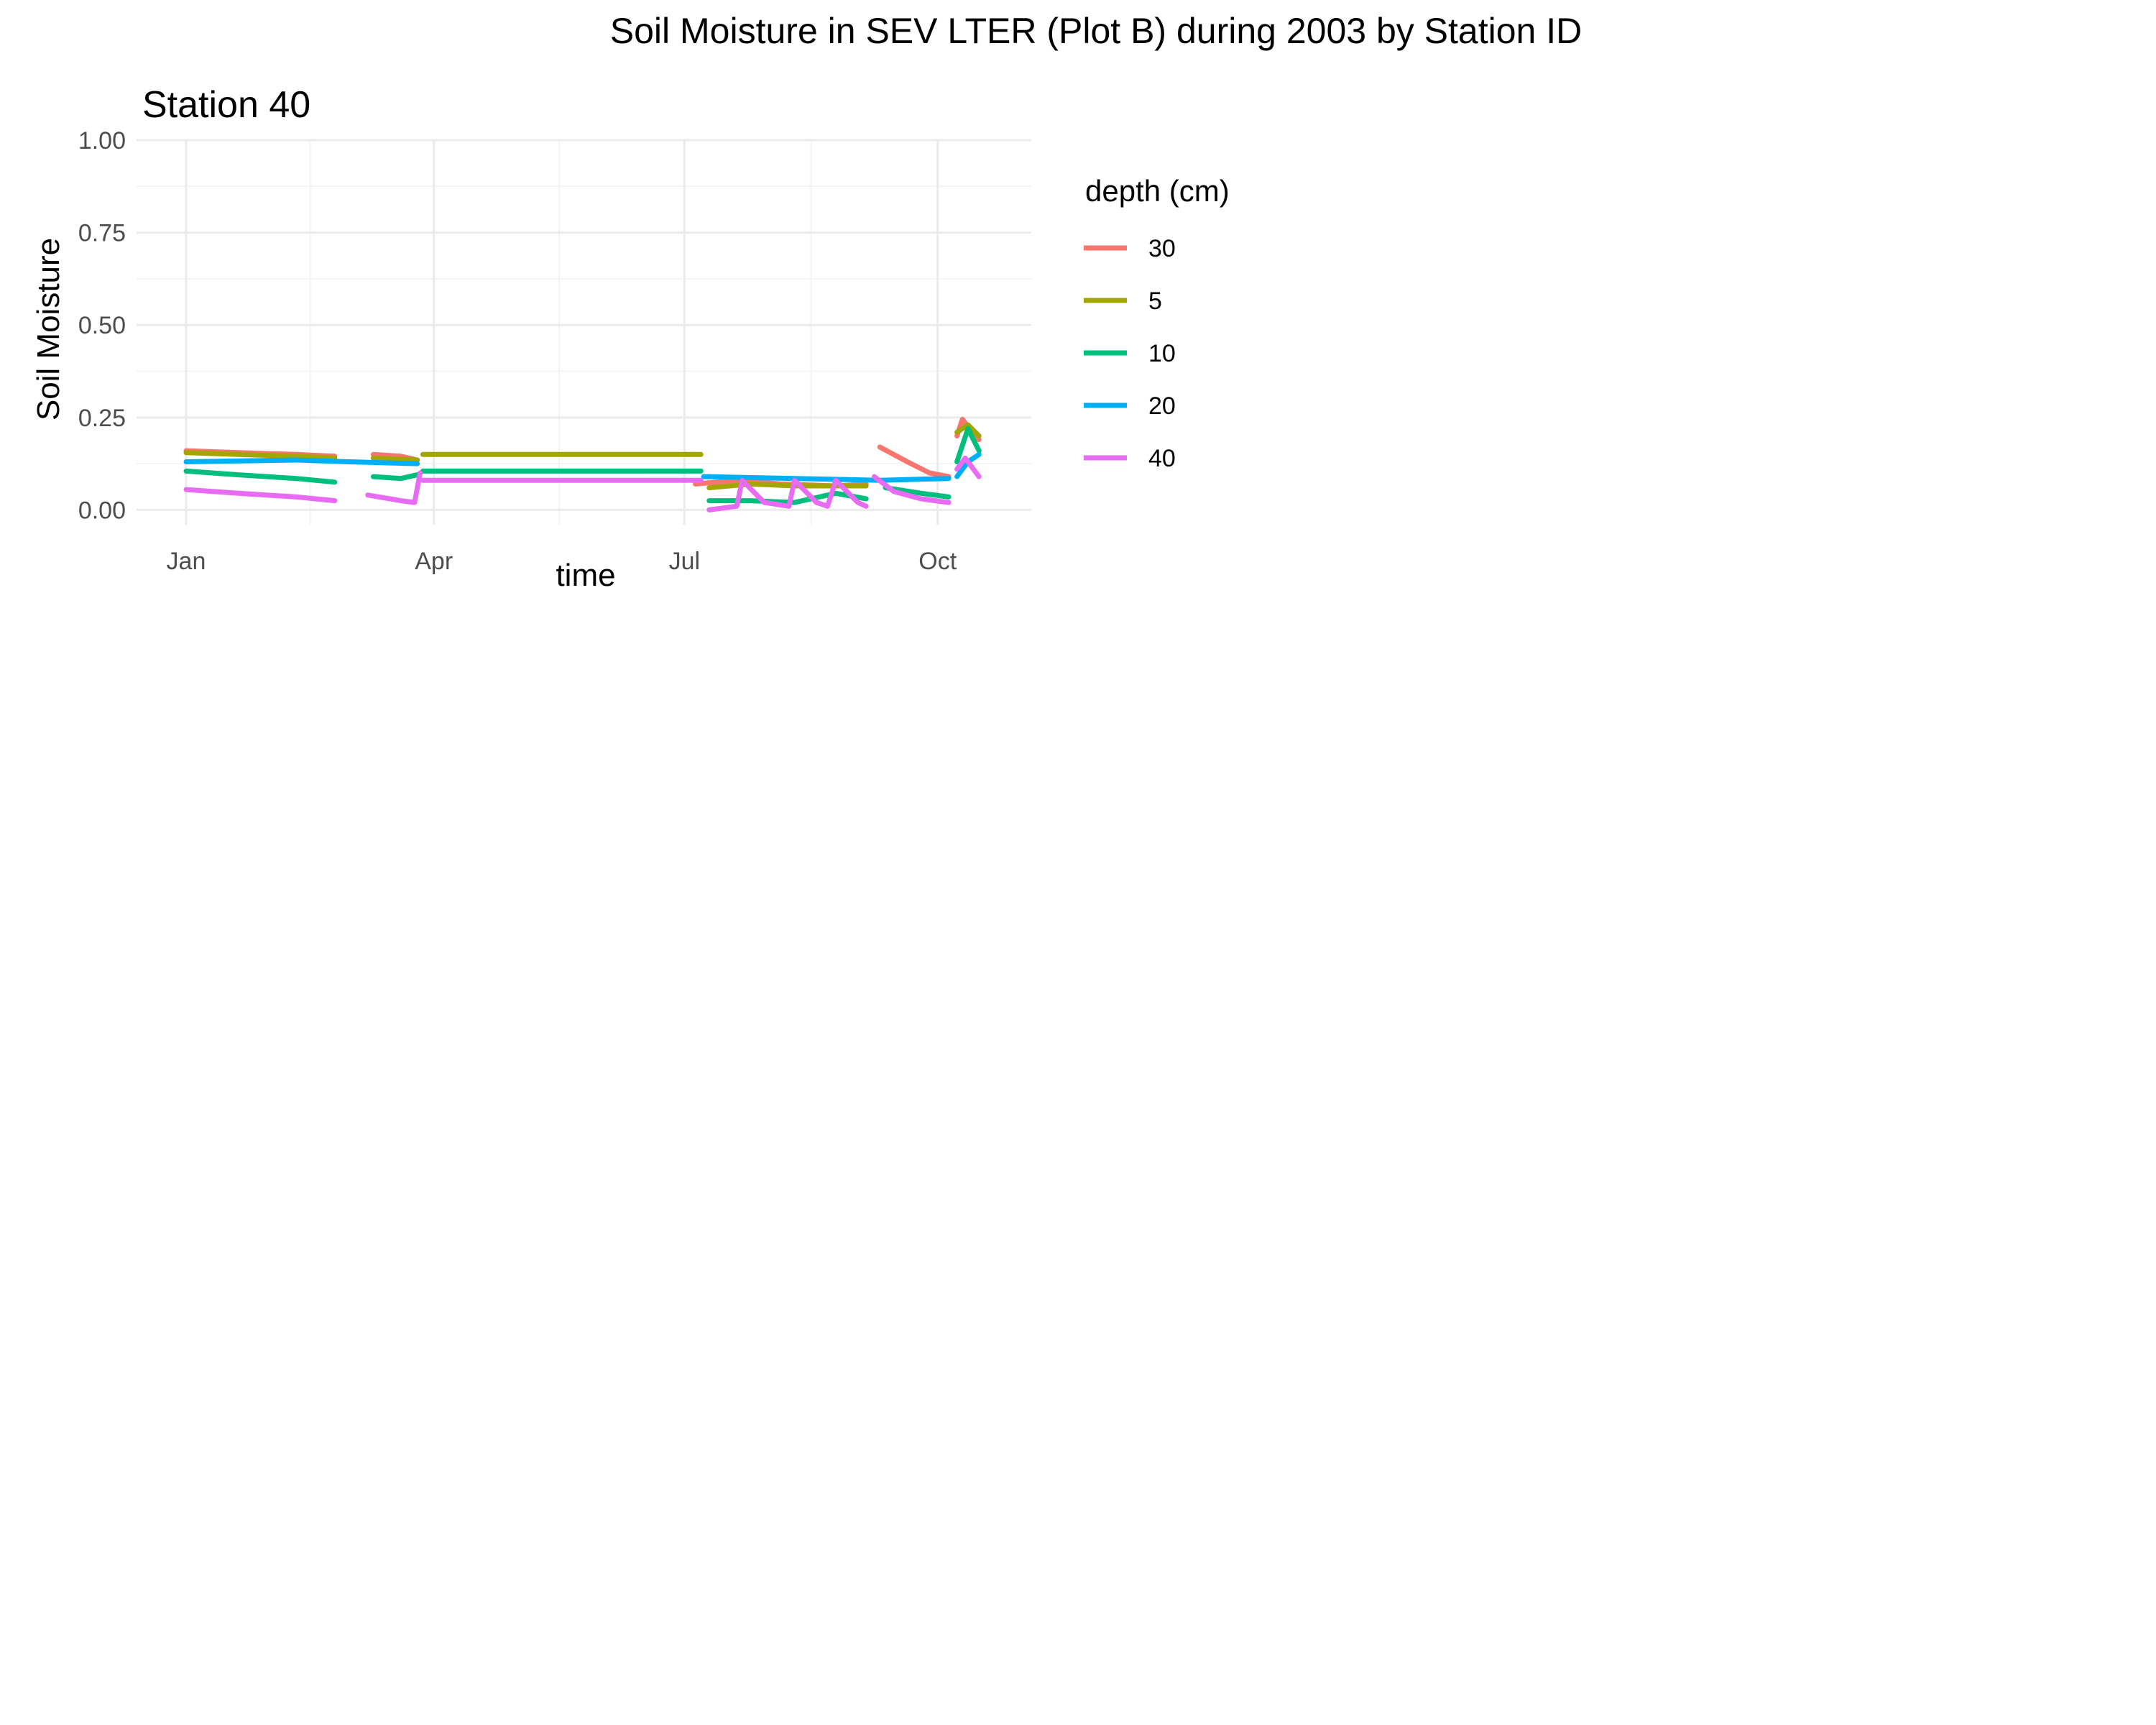 Image resolution: width=2156 pixels, height=1725 pixels. I want to click on major-gridlines-x, so click(562, 332).